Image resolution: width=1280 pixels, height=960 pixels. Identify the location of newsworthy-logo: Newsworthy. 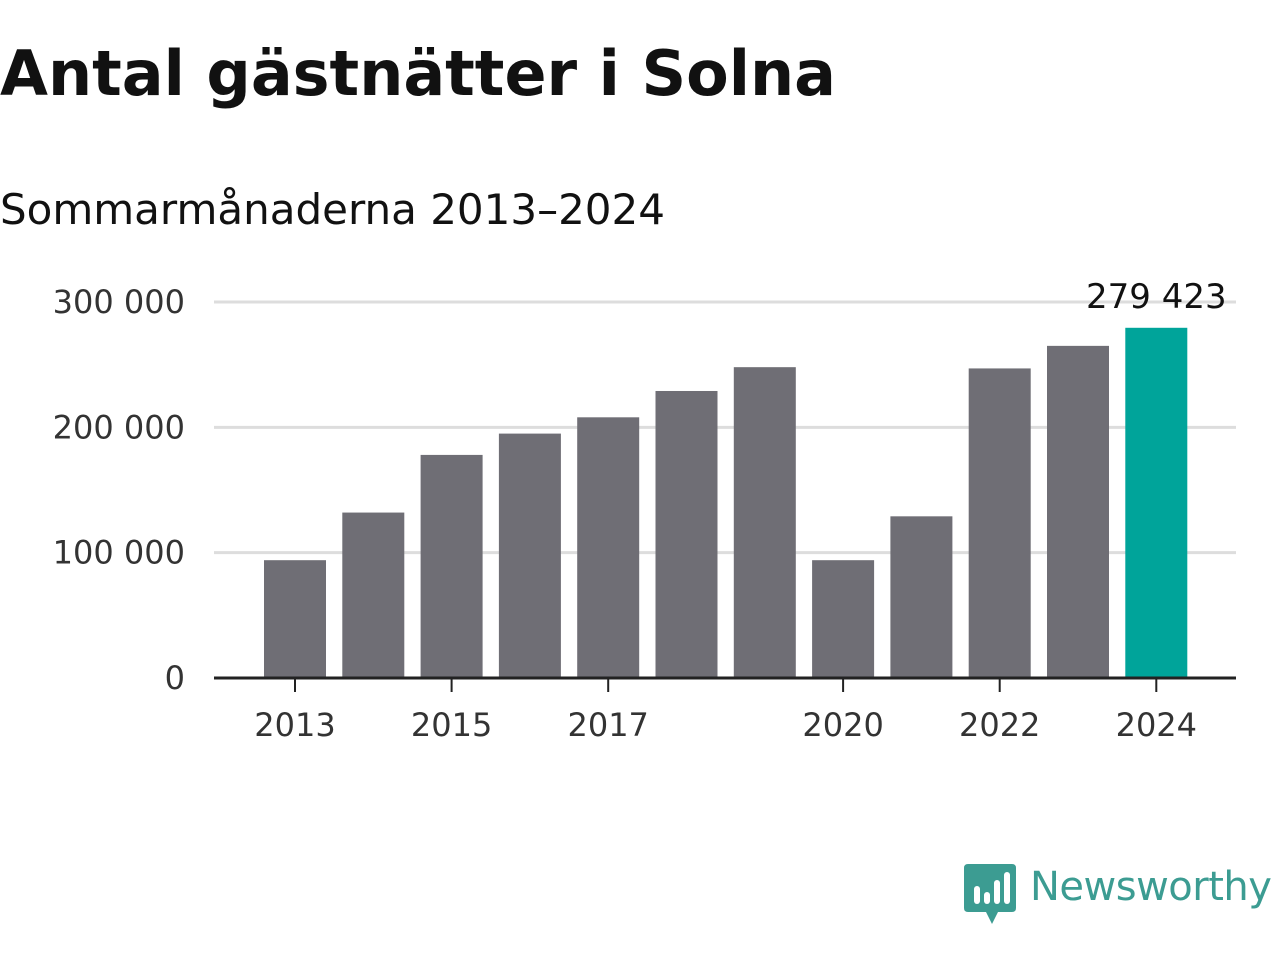
(1118, 895).